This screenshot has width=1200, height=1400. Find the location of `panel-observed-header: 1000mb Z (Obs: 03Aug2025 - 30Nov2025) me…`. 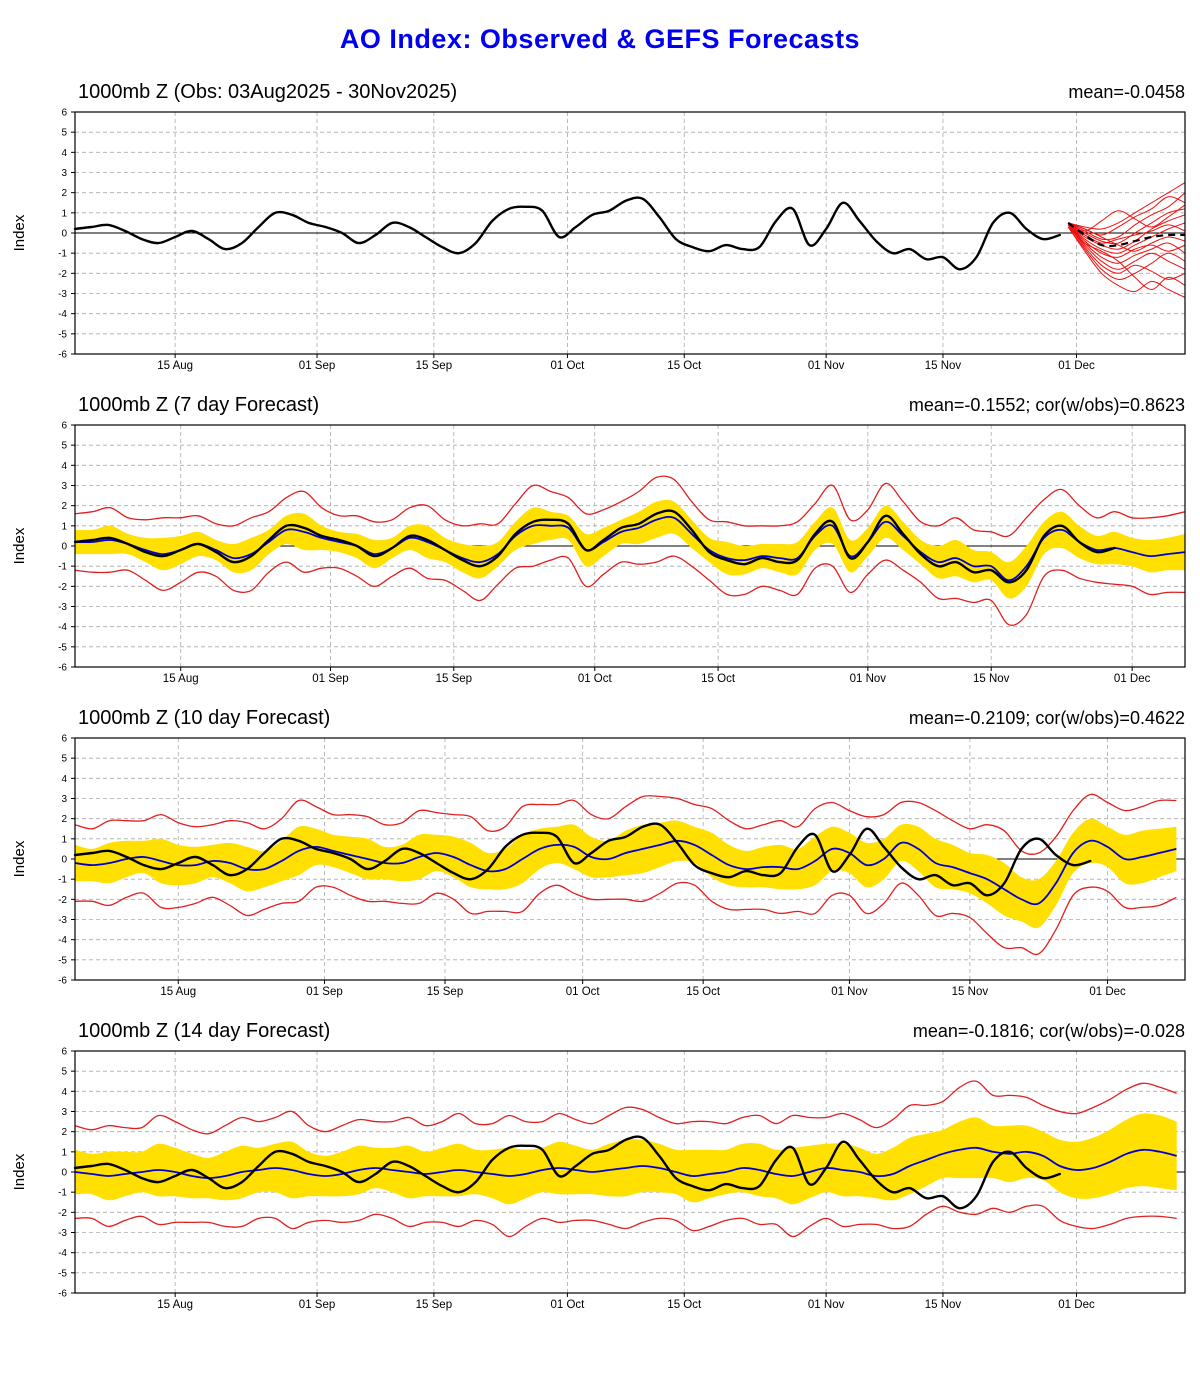

panel-observed-header: 1000mb Z (Obs: 03Aug2025 - 30Nov2025) me… is located at coordinates (600, 93).